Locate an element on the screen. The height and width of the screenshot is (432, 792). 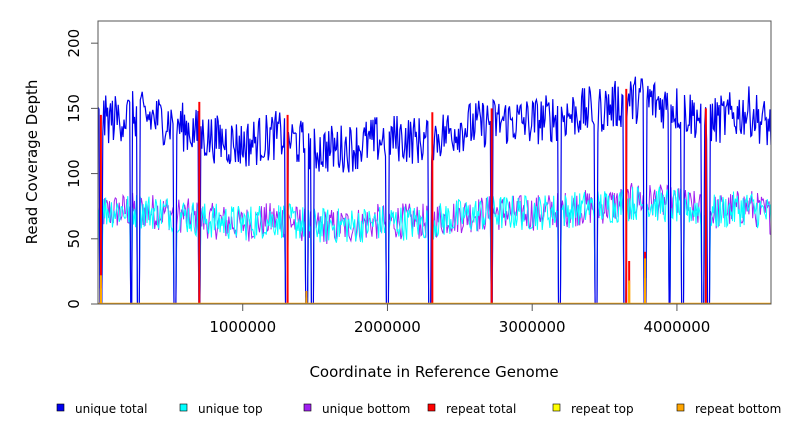
legend-label: repeat bottom is located at coordinates (738, 409).